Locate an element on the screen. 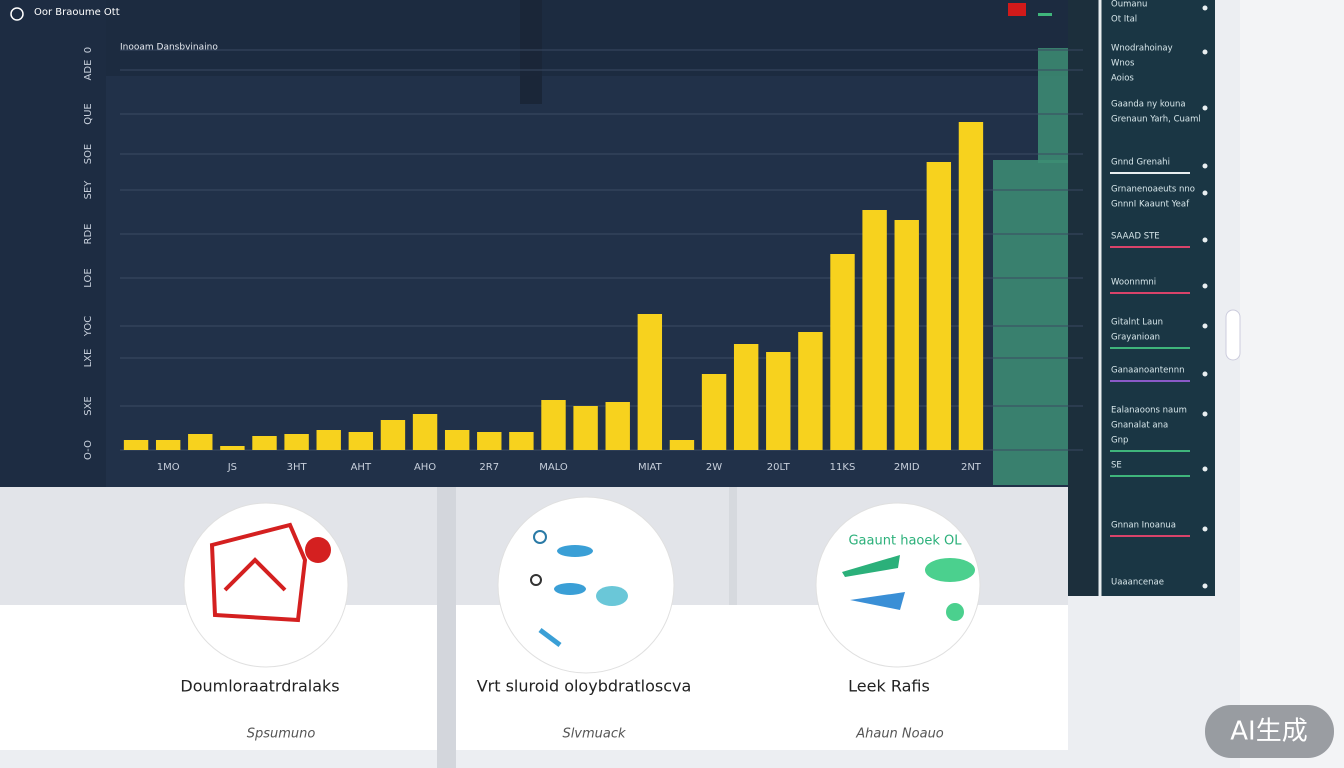  sidebar-item-text: Wnos is located at coordinates (1123, 64).